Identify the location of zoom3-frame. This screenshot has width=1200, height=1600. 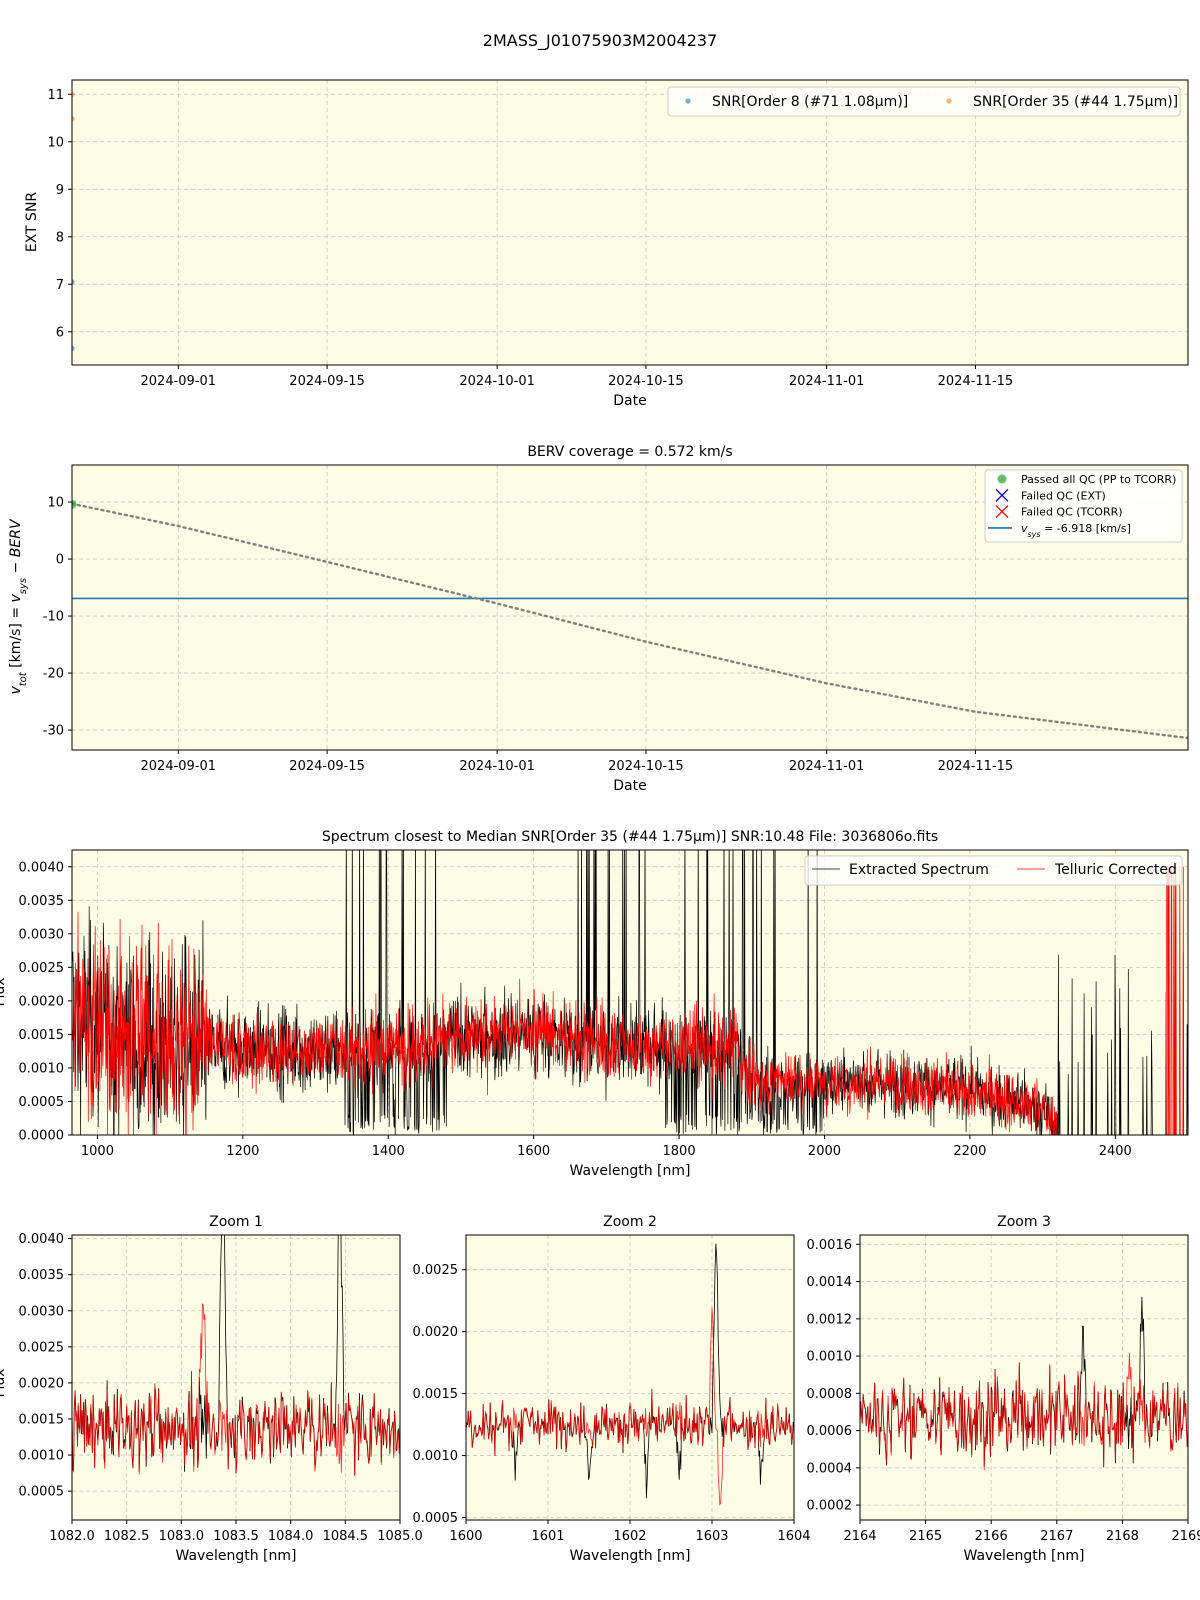
(1024, 1377).